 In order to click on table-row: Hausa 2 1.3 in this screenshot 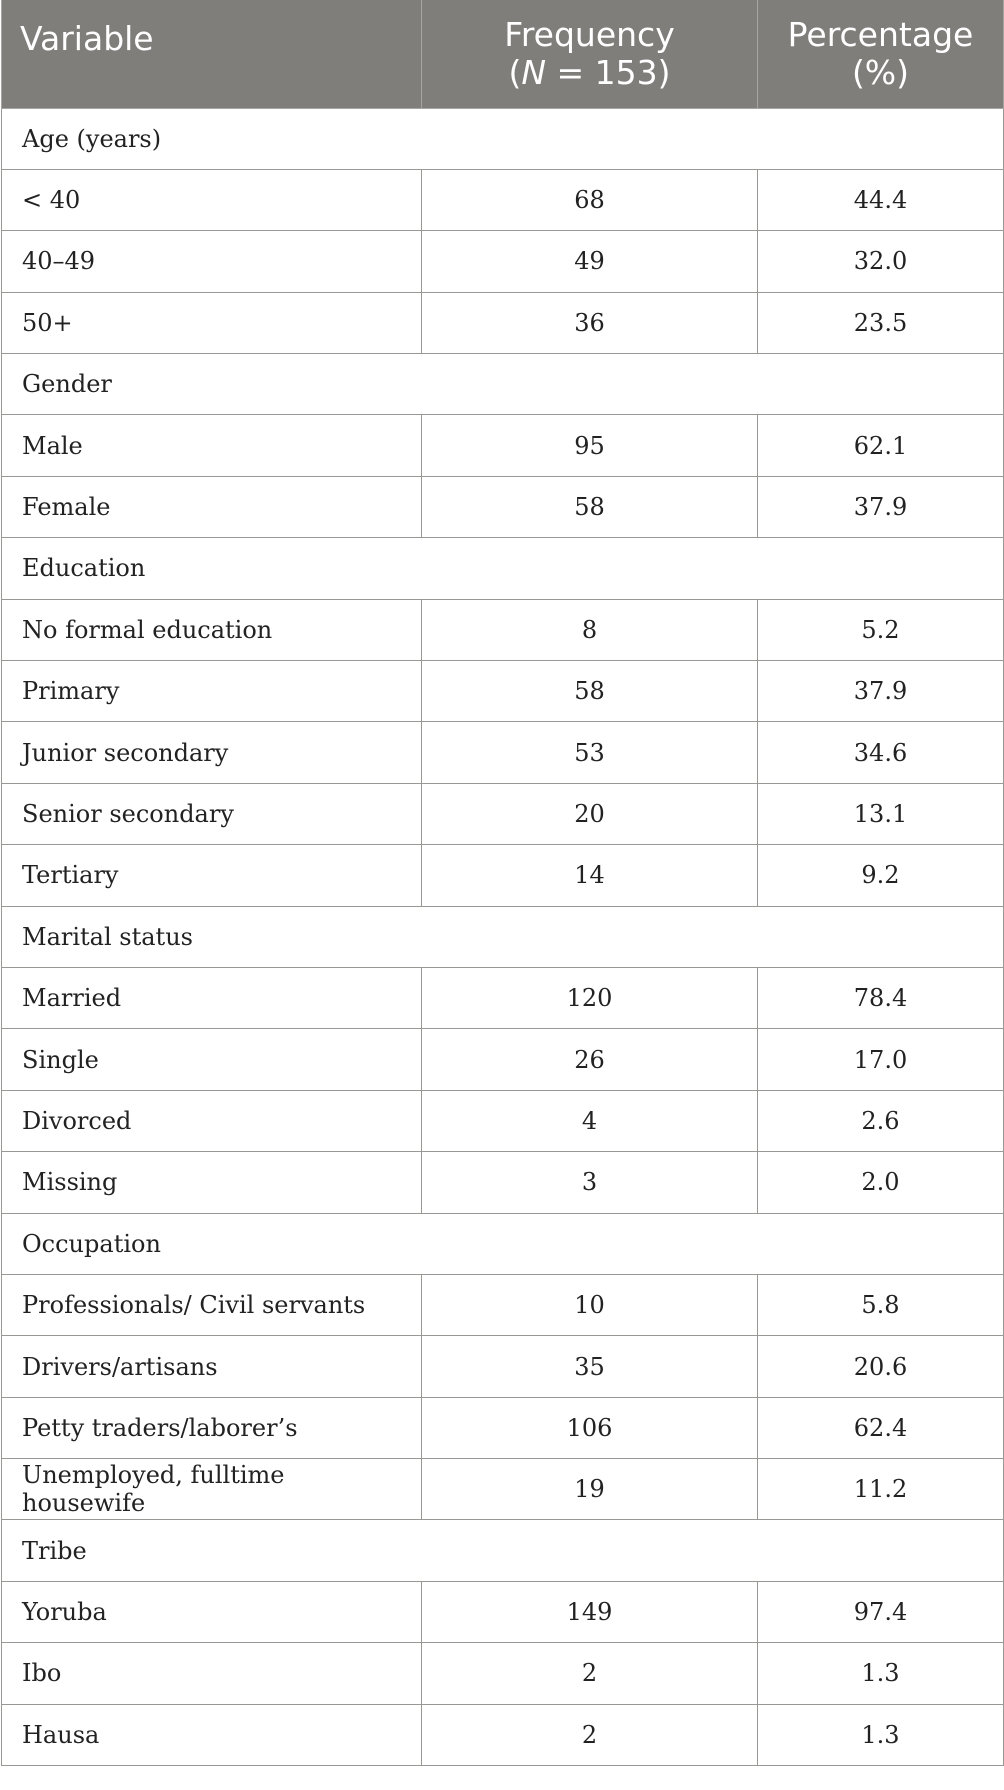, I will do `click(502, 1735)`.